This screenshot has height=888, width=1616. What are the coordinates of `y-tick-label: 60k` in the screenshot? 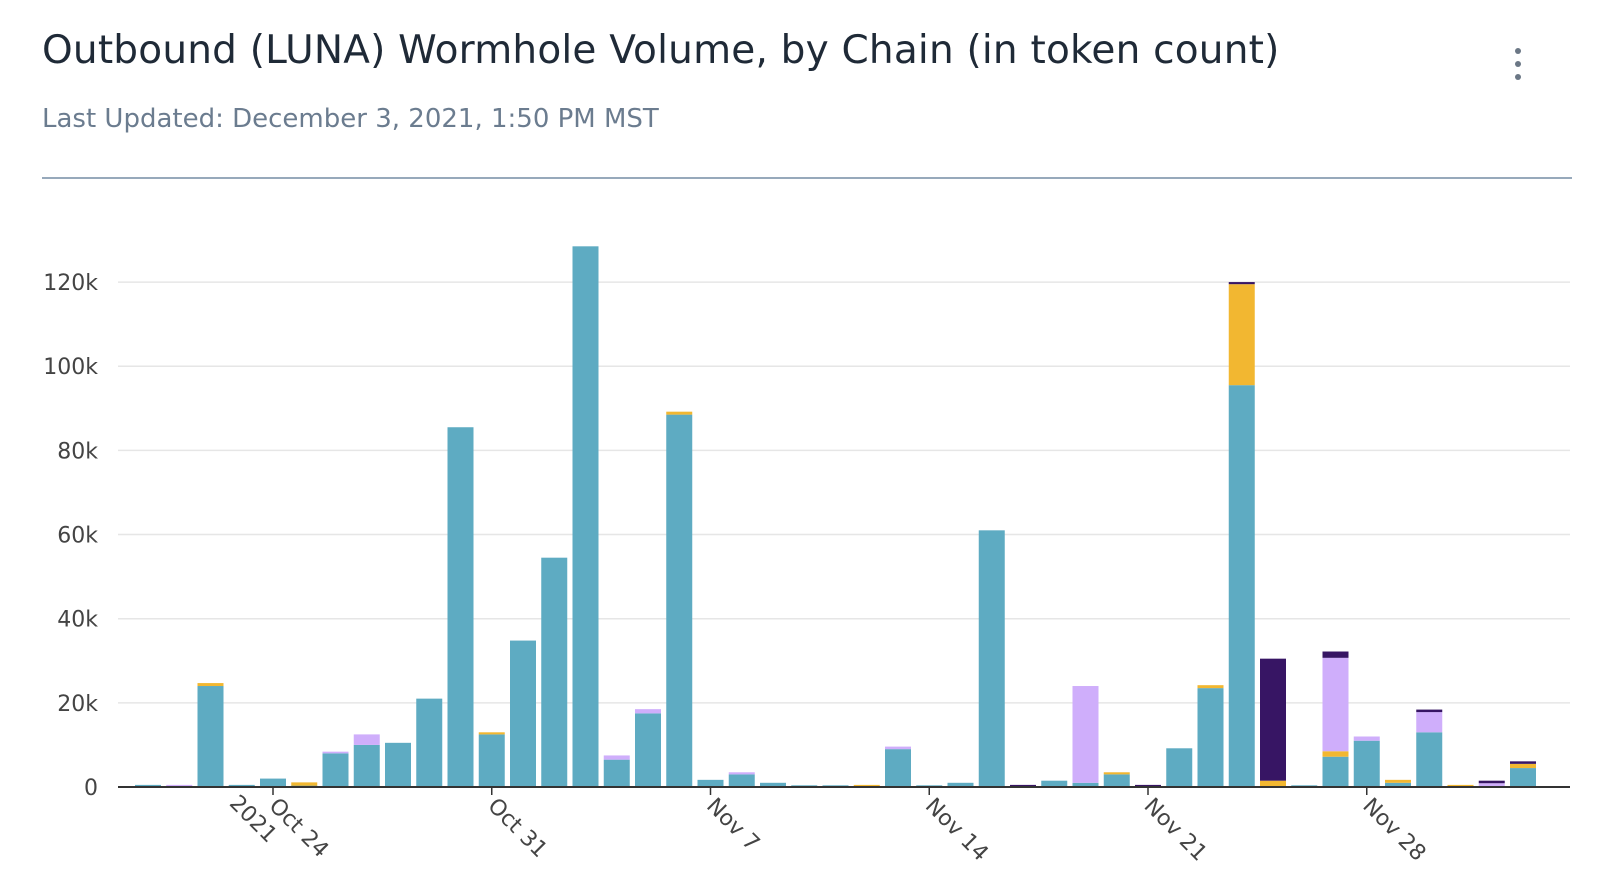 It's located at (77, 536).